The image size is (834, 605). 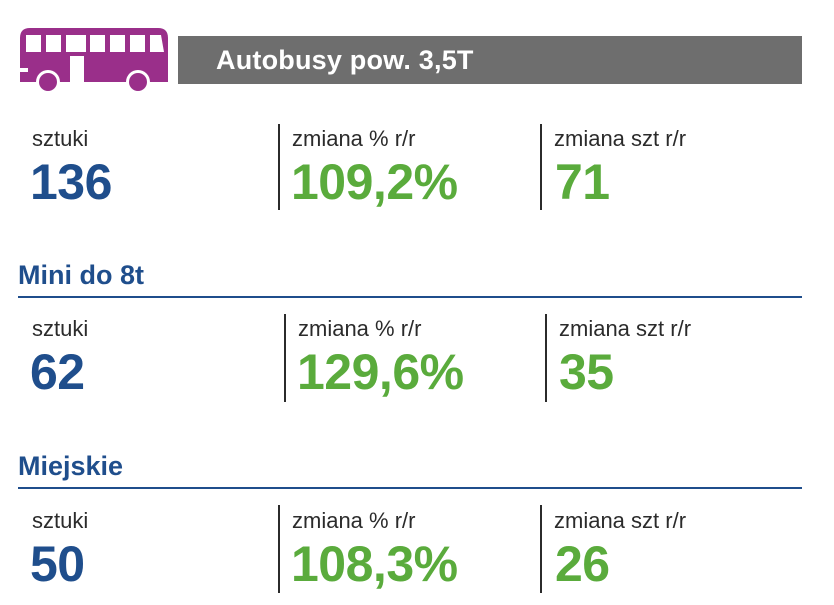 What do you see at coordinates (71, 182) in the screenshot?
I see `section1-value-units: 136` at bounding box center [71, 182].